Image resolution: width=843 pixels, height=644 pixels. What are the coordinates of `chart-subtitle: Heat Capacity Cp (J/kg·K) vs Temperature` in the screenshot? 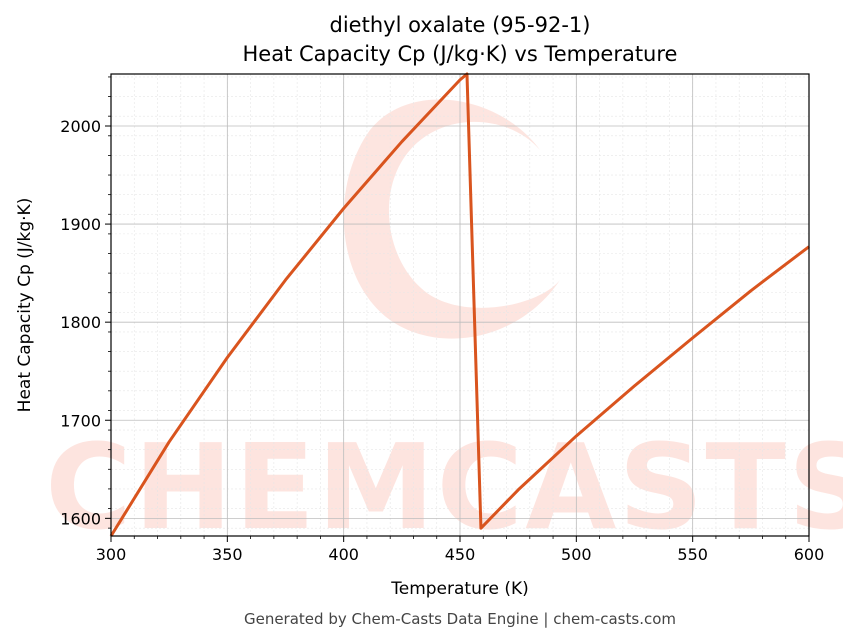 It's located at (460, 54).